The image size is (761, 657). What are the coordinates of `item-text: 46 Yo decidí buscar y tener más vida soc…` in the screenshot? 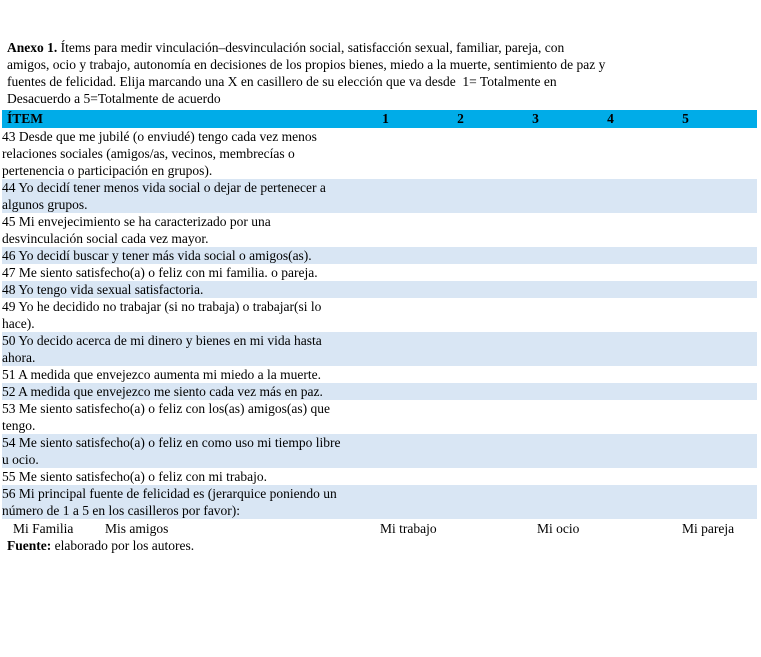 It's located at (175, 255).